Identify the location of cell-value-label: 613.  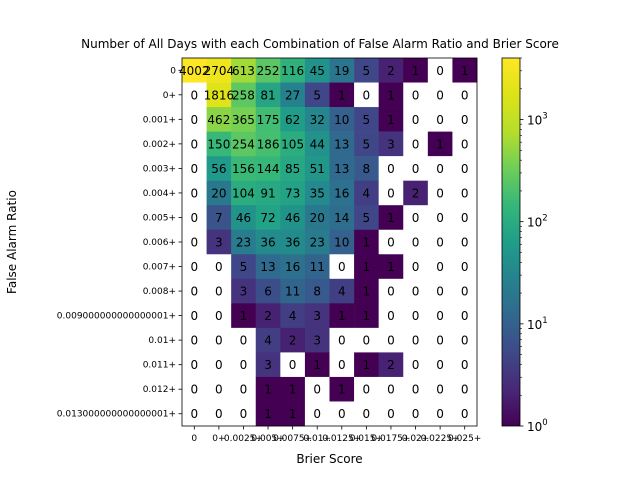
(243, 71).